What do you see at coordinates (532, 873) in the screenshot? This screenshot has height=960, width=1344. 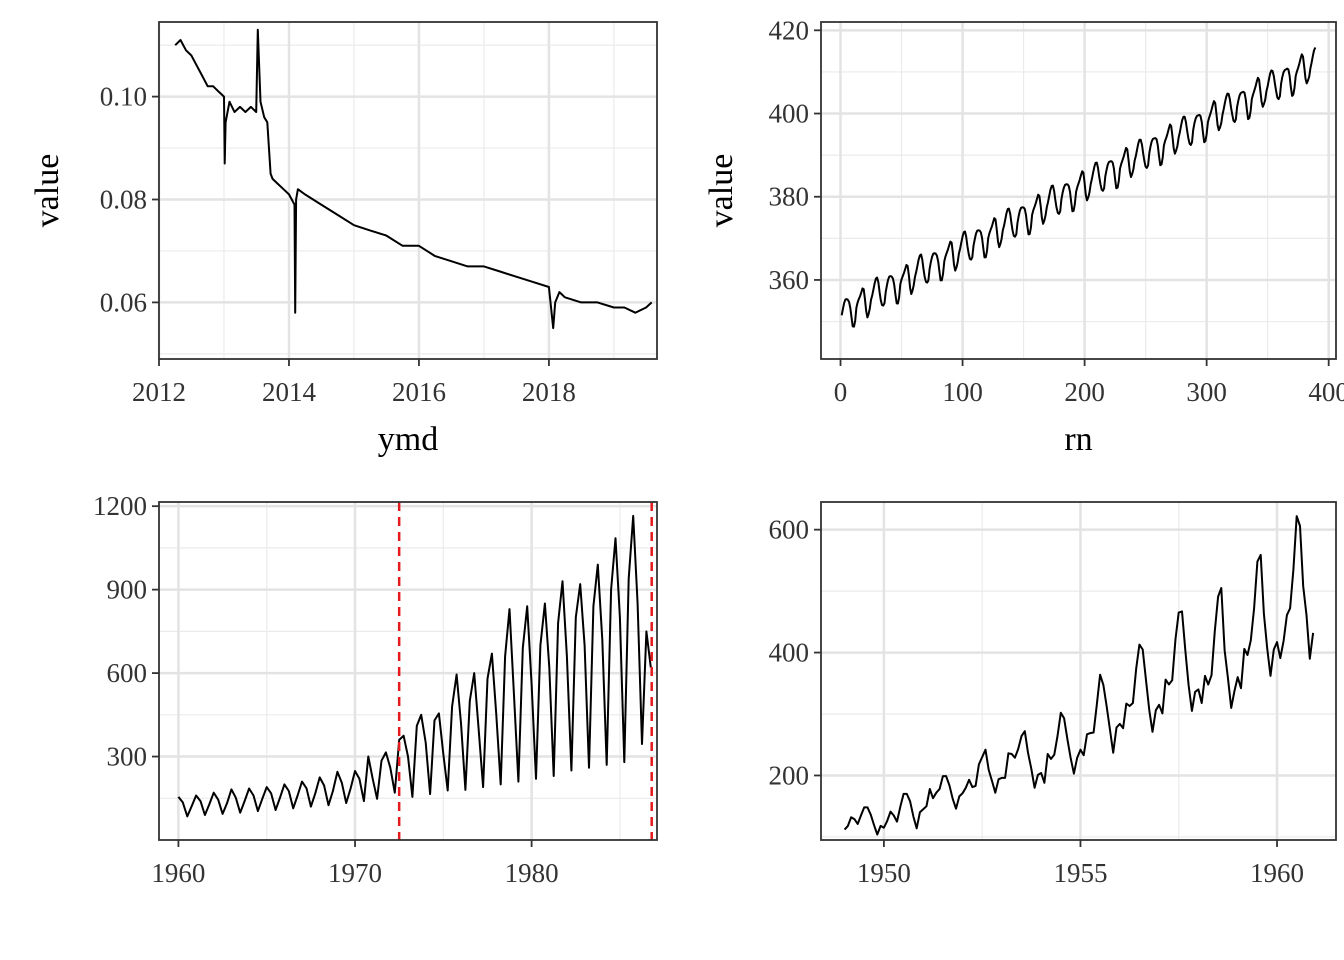 I see `x-tick-label: 1980` at bounding box center [532, 873].